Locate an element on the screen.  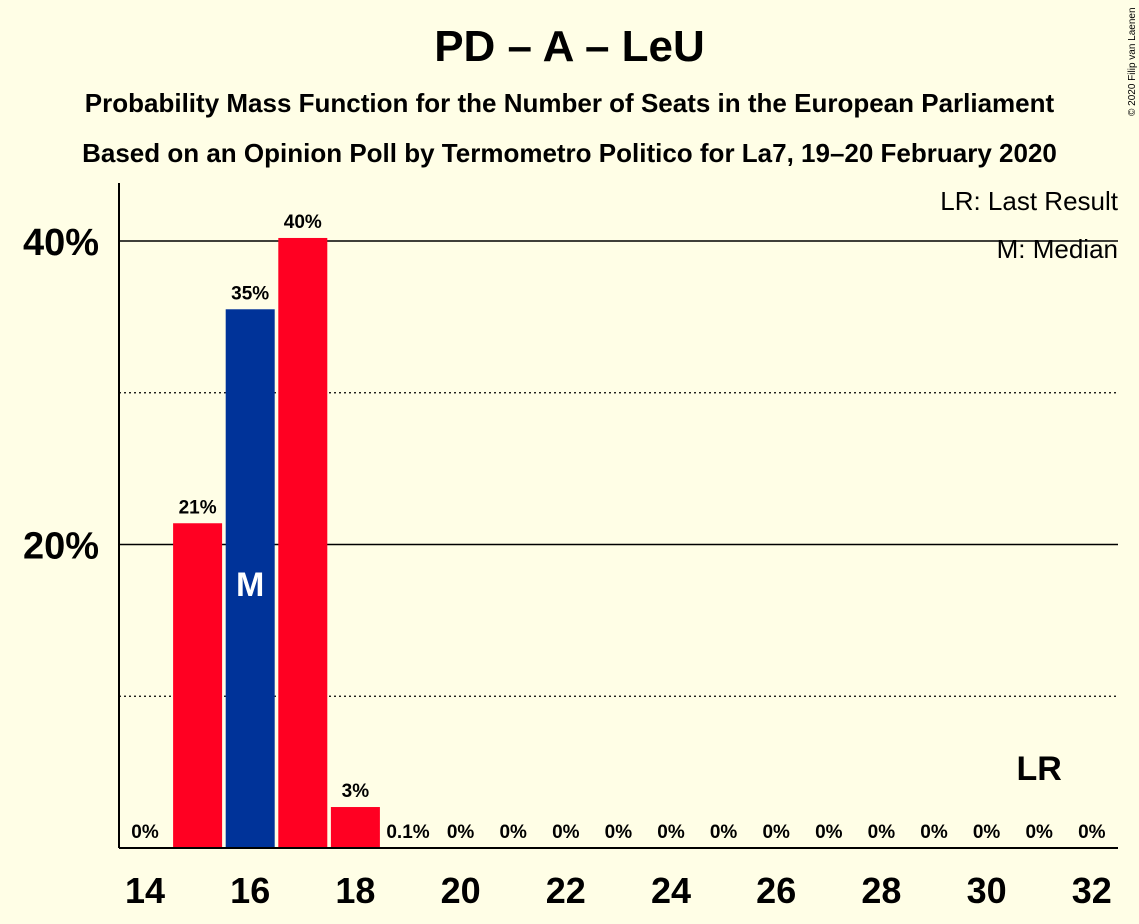
bar-label-seats-18: 3% is located at coordinates (356, 791).